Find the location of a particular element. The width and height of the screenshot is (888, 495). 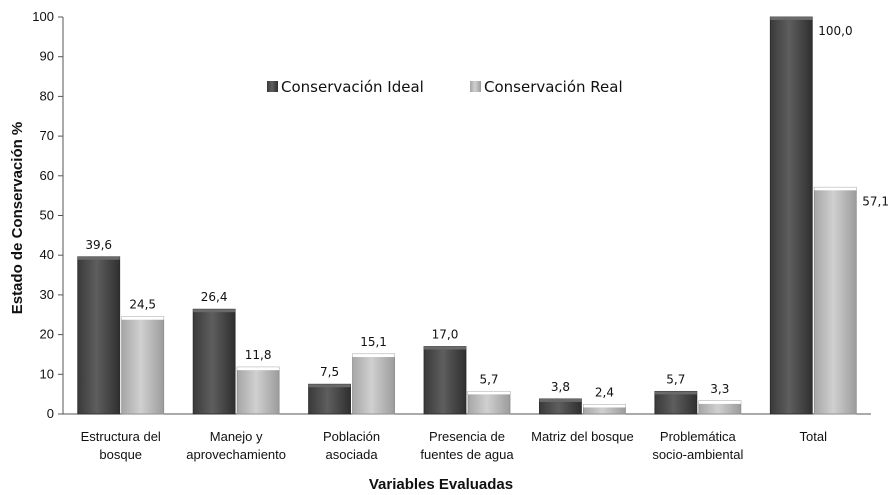

data-label: 100,0 is located at coordinates (835, 31).